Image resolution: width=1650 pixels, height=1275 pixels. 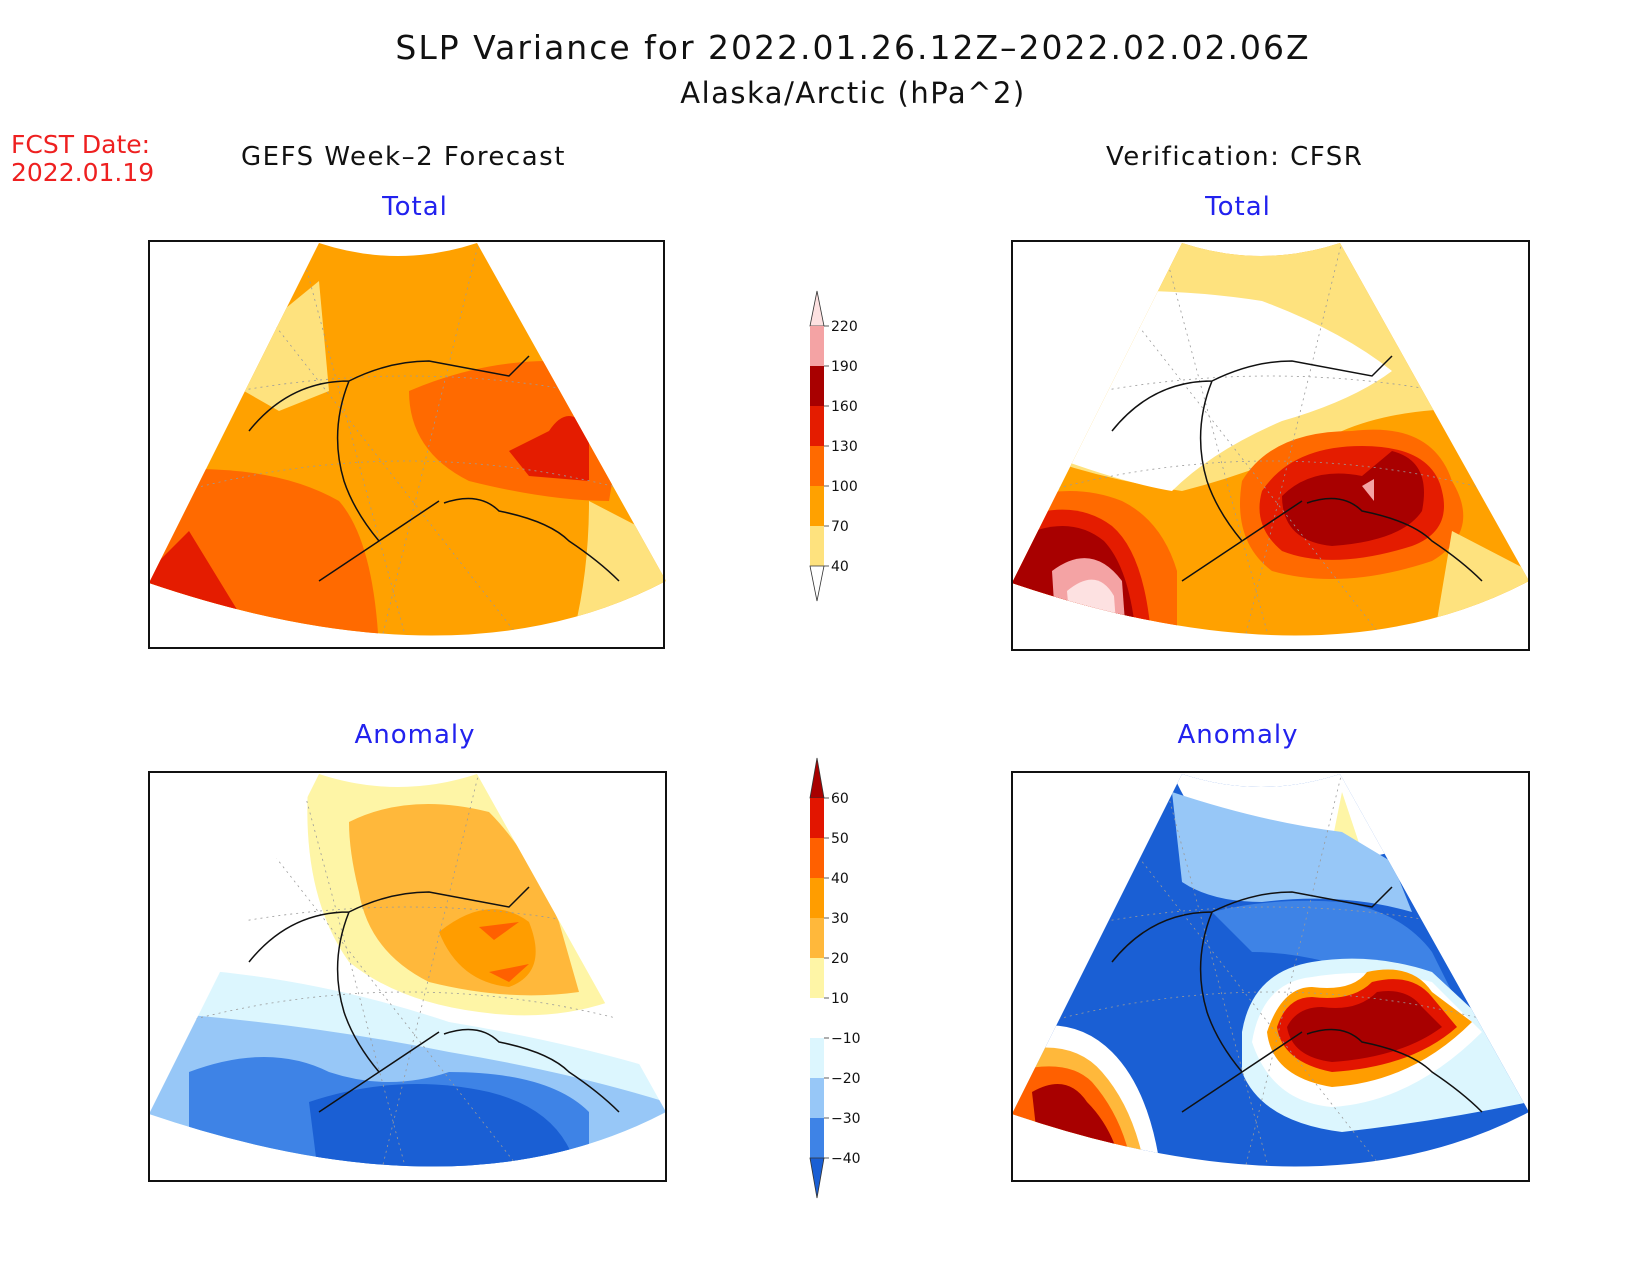 I want to click on total-colorbar-tick-label: 220, so click(x=844, y=327).